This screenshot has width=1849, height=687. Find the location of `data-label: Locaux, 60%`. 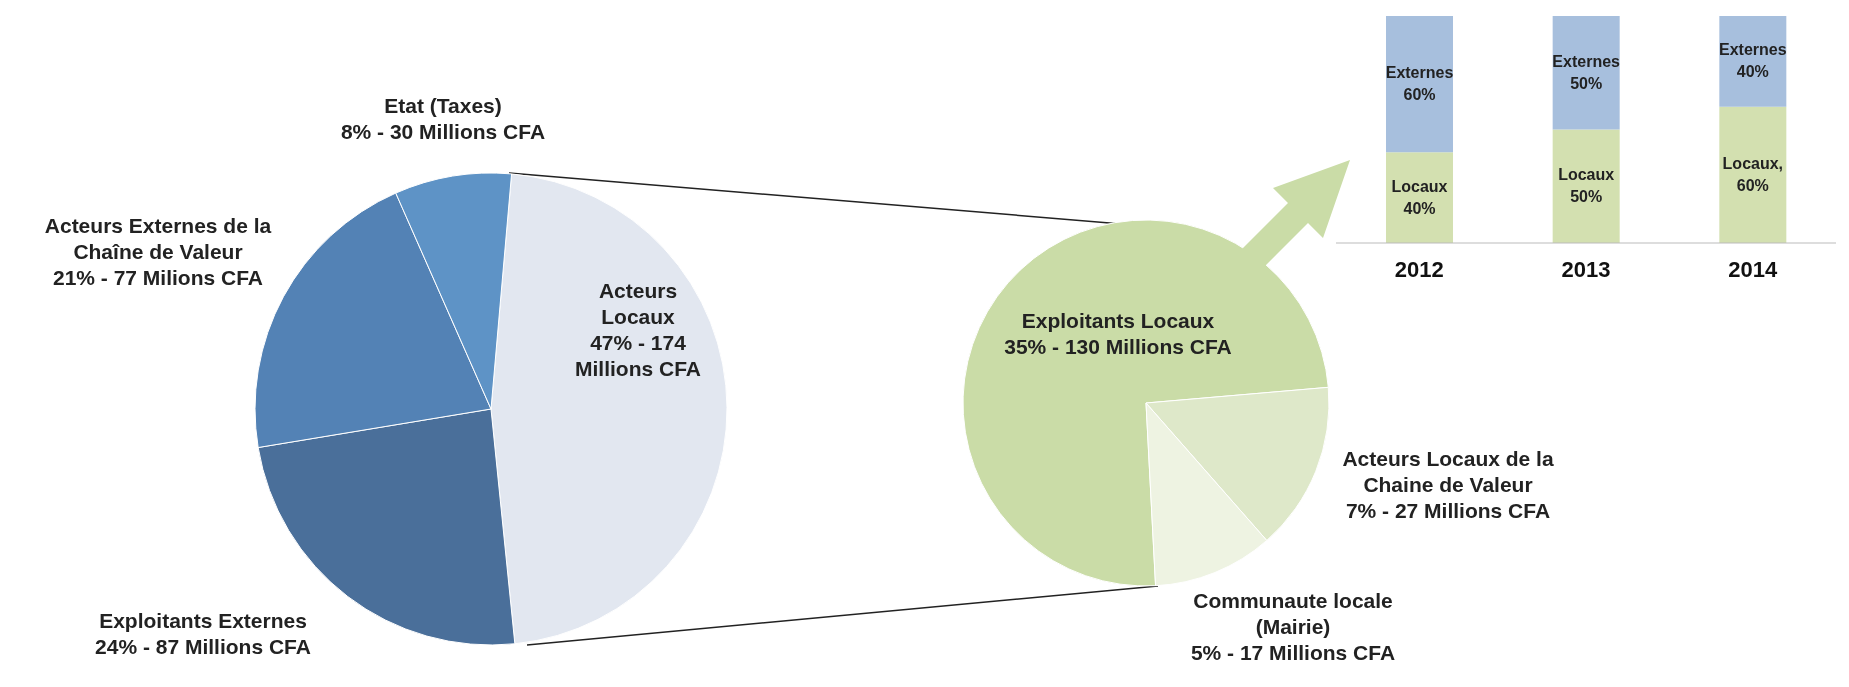

data-label: Locaux, 60% is located at coordinates (1753, 175).